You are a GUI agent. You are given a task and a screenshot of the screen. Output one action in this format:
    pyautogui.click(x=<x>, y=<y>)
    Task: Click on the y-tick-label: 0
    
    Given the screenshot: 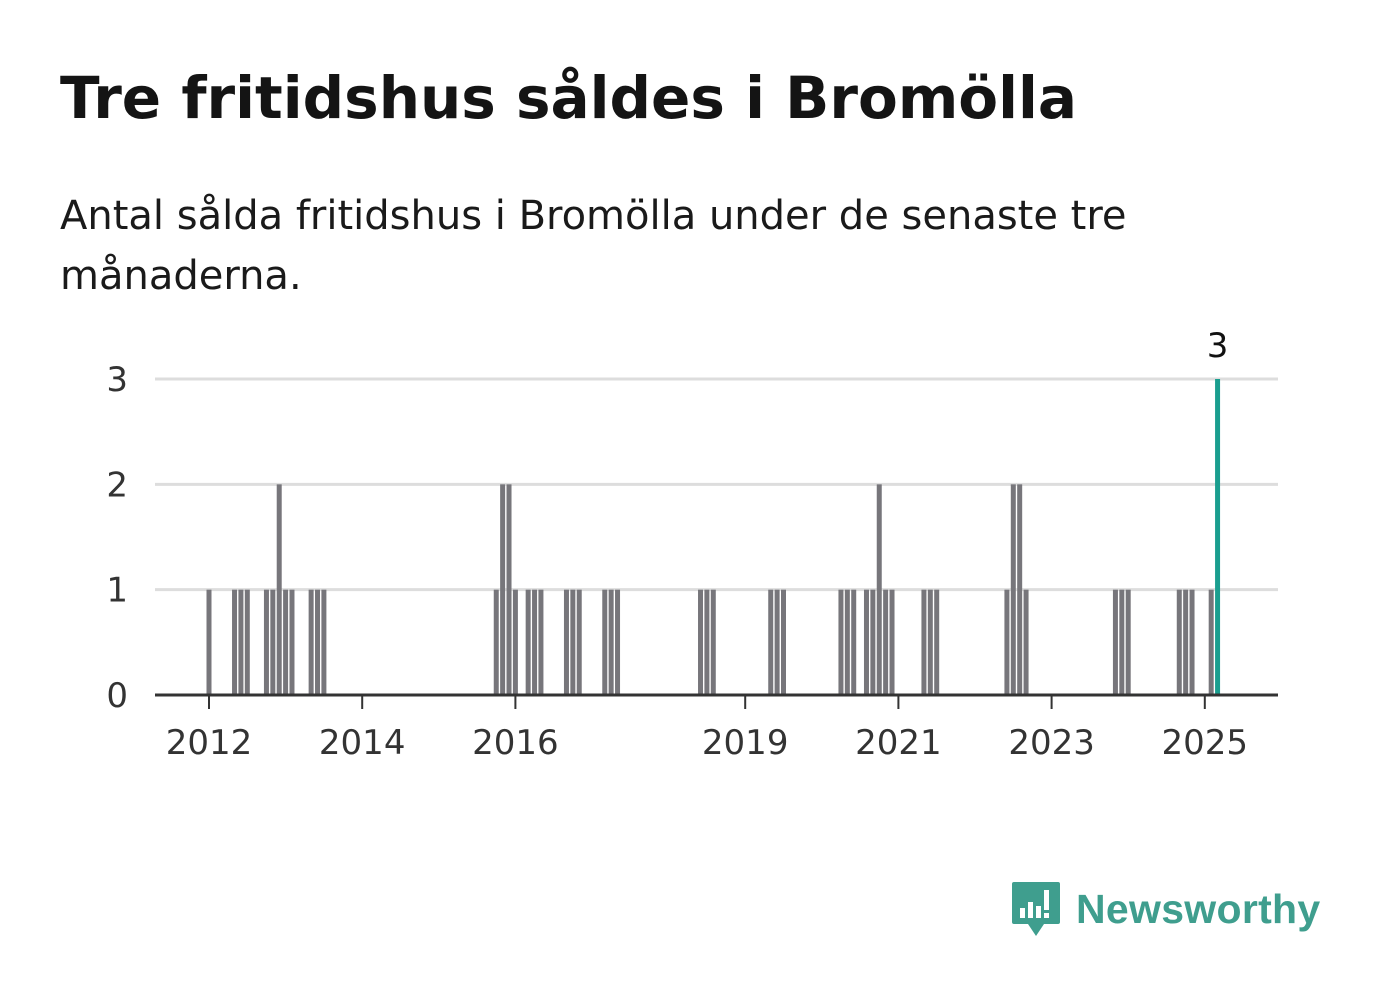 What is the action you would take?
    pyautogui.click(x=117, y=696)
    